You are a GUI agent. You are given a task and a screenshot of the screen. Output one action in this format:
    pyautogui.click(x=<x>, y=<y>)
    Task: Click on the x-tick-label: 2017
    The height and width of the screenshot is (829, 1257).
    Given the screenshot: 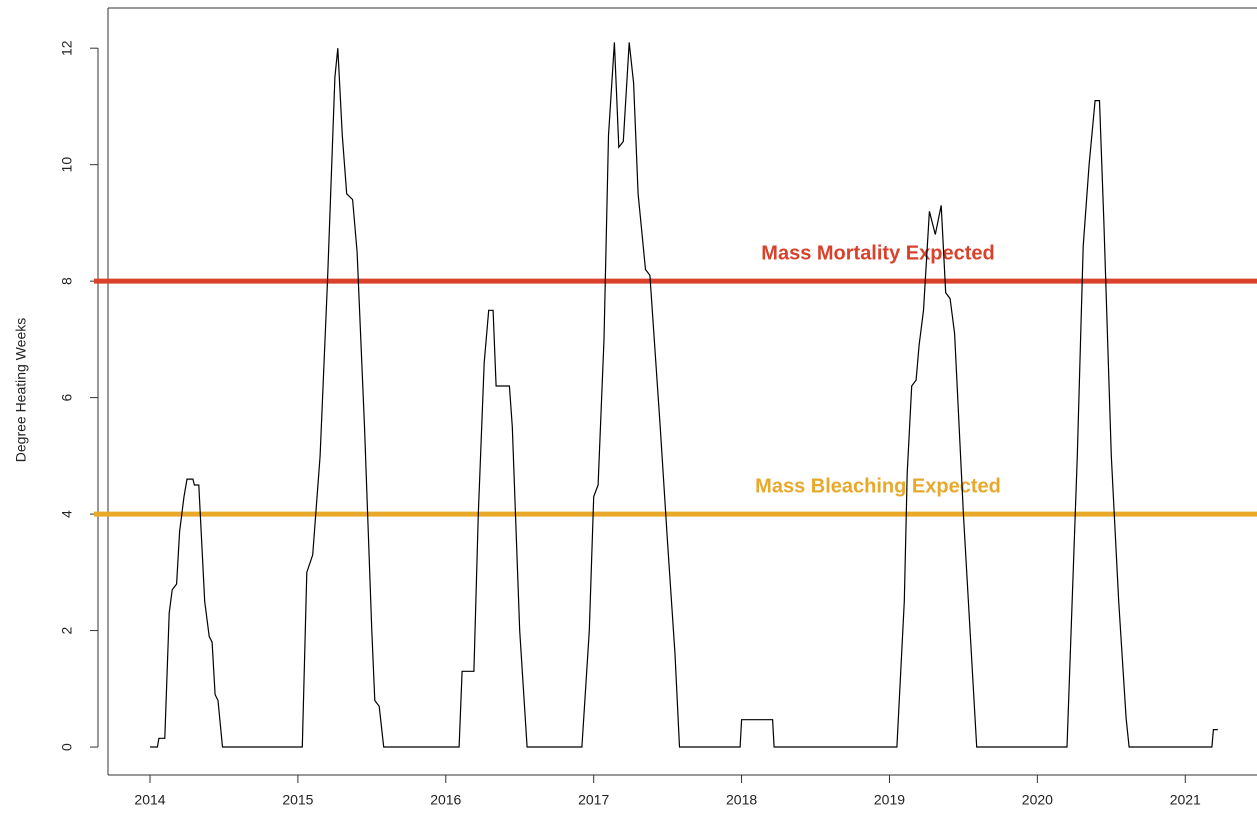 What is the action you would take?
    pyautogui.click(x=593, y=800)
    